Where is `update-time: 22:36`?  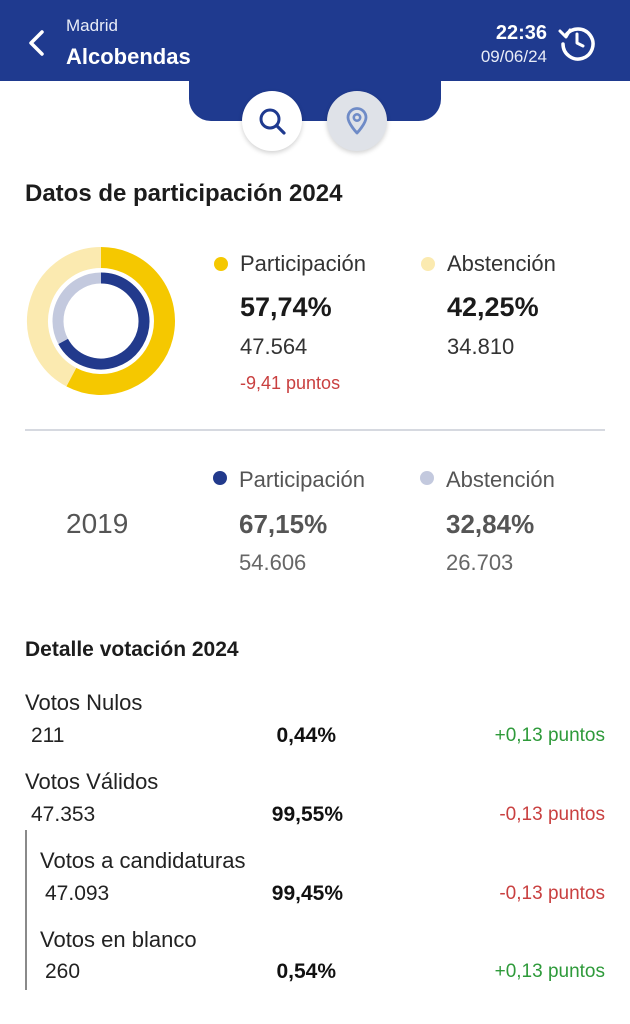
update-time: 22:36 is located at coordinates (521, 33).